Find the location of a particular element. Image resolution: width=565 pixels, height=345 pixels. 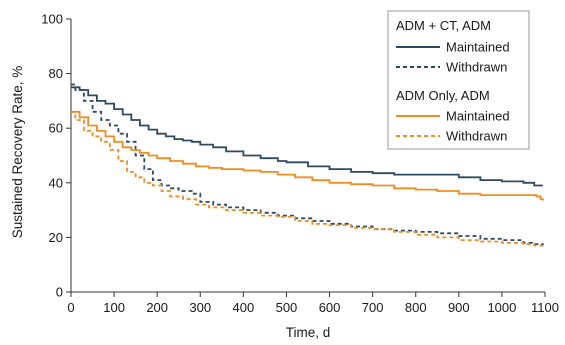

x-tick-label: 300 is located at coordinates (200, 307).